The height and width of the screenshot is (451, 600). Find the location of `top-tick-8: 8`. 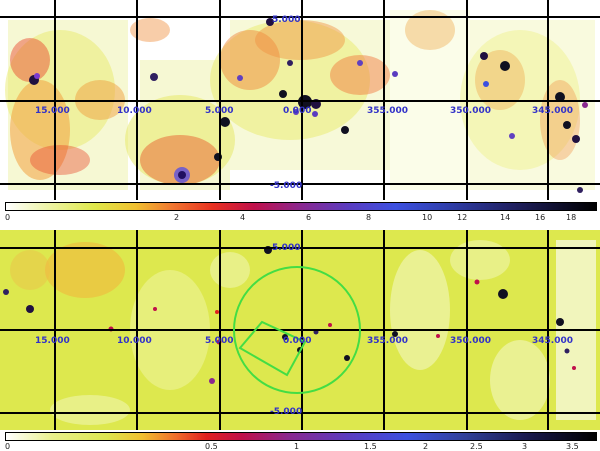

top-tick-8: 8 is located at coordinates (369, 217).